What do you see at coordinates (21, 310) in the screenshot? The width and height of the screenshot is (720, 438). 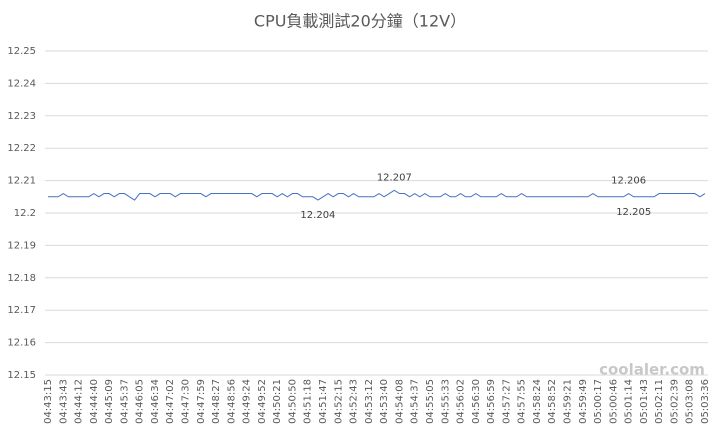 I see `y-tick-label: 12.17` at bounding box center [21, 310].